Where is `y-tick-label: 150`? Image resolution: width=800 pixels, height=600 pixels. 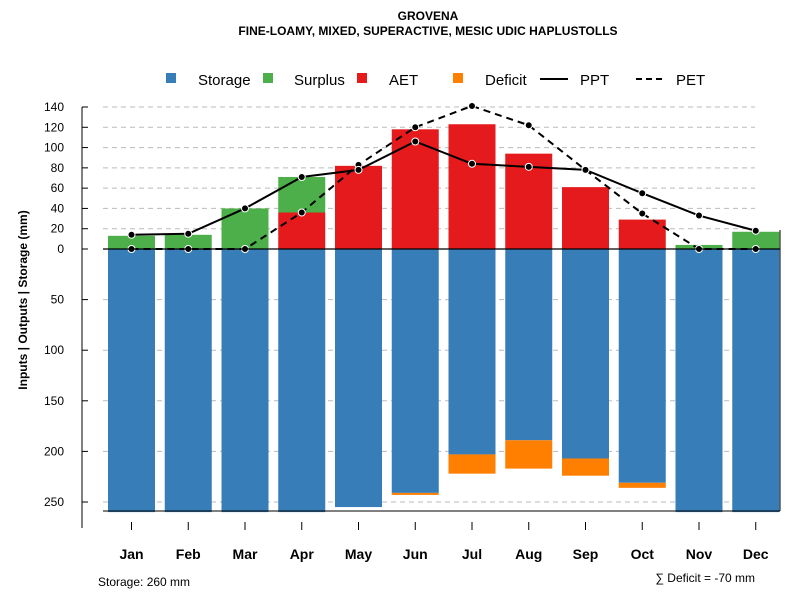 y-tick-label: 150 is located at coordinates (54, 401).